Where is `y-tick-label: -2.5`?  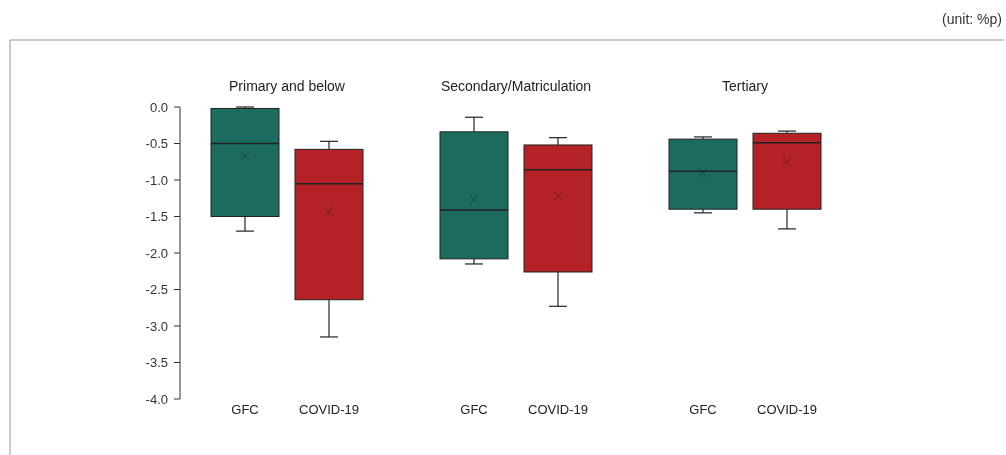
y-tick-label: -2.5 is located at coordinates (156, 290).